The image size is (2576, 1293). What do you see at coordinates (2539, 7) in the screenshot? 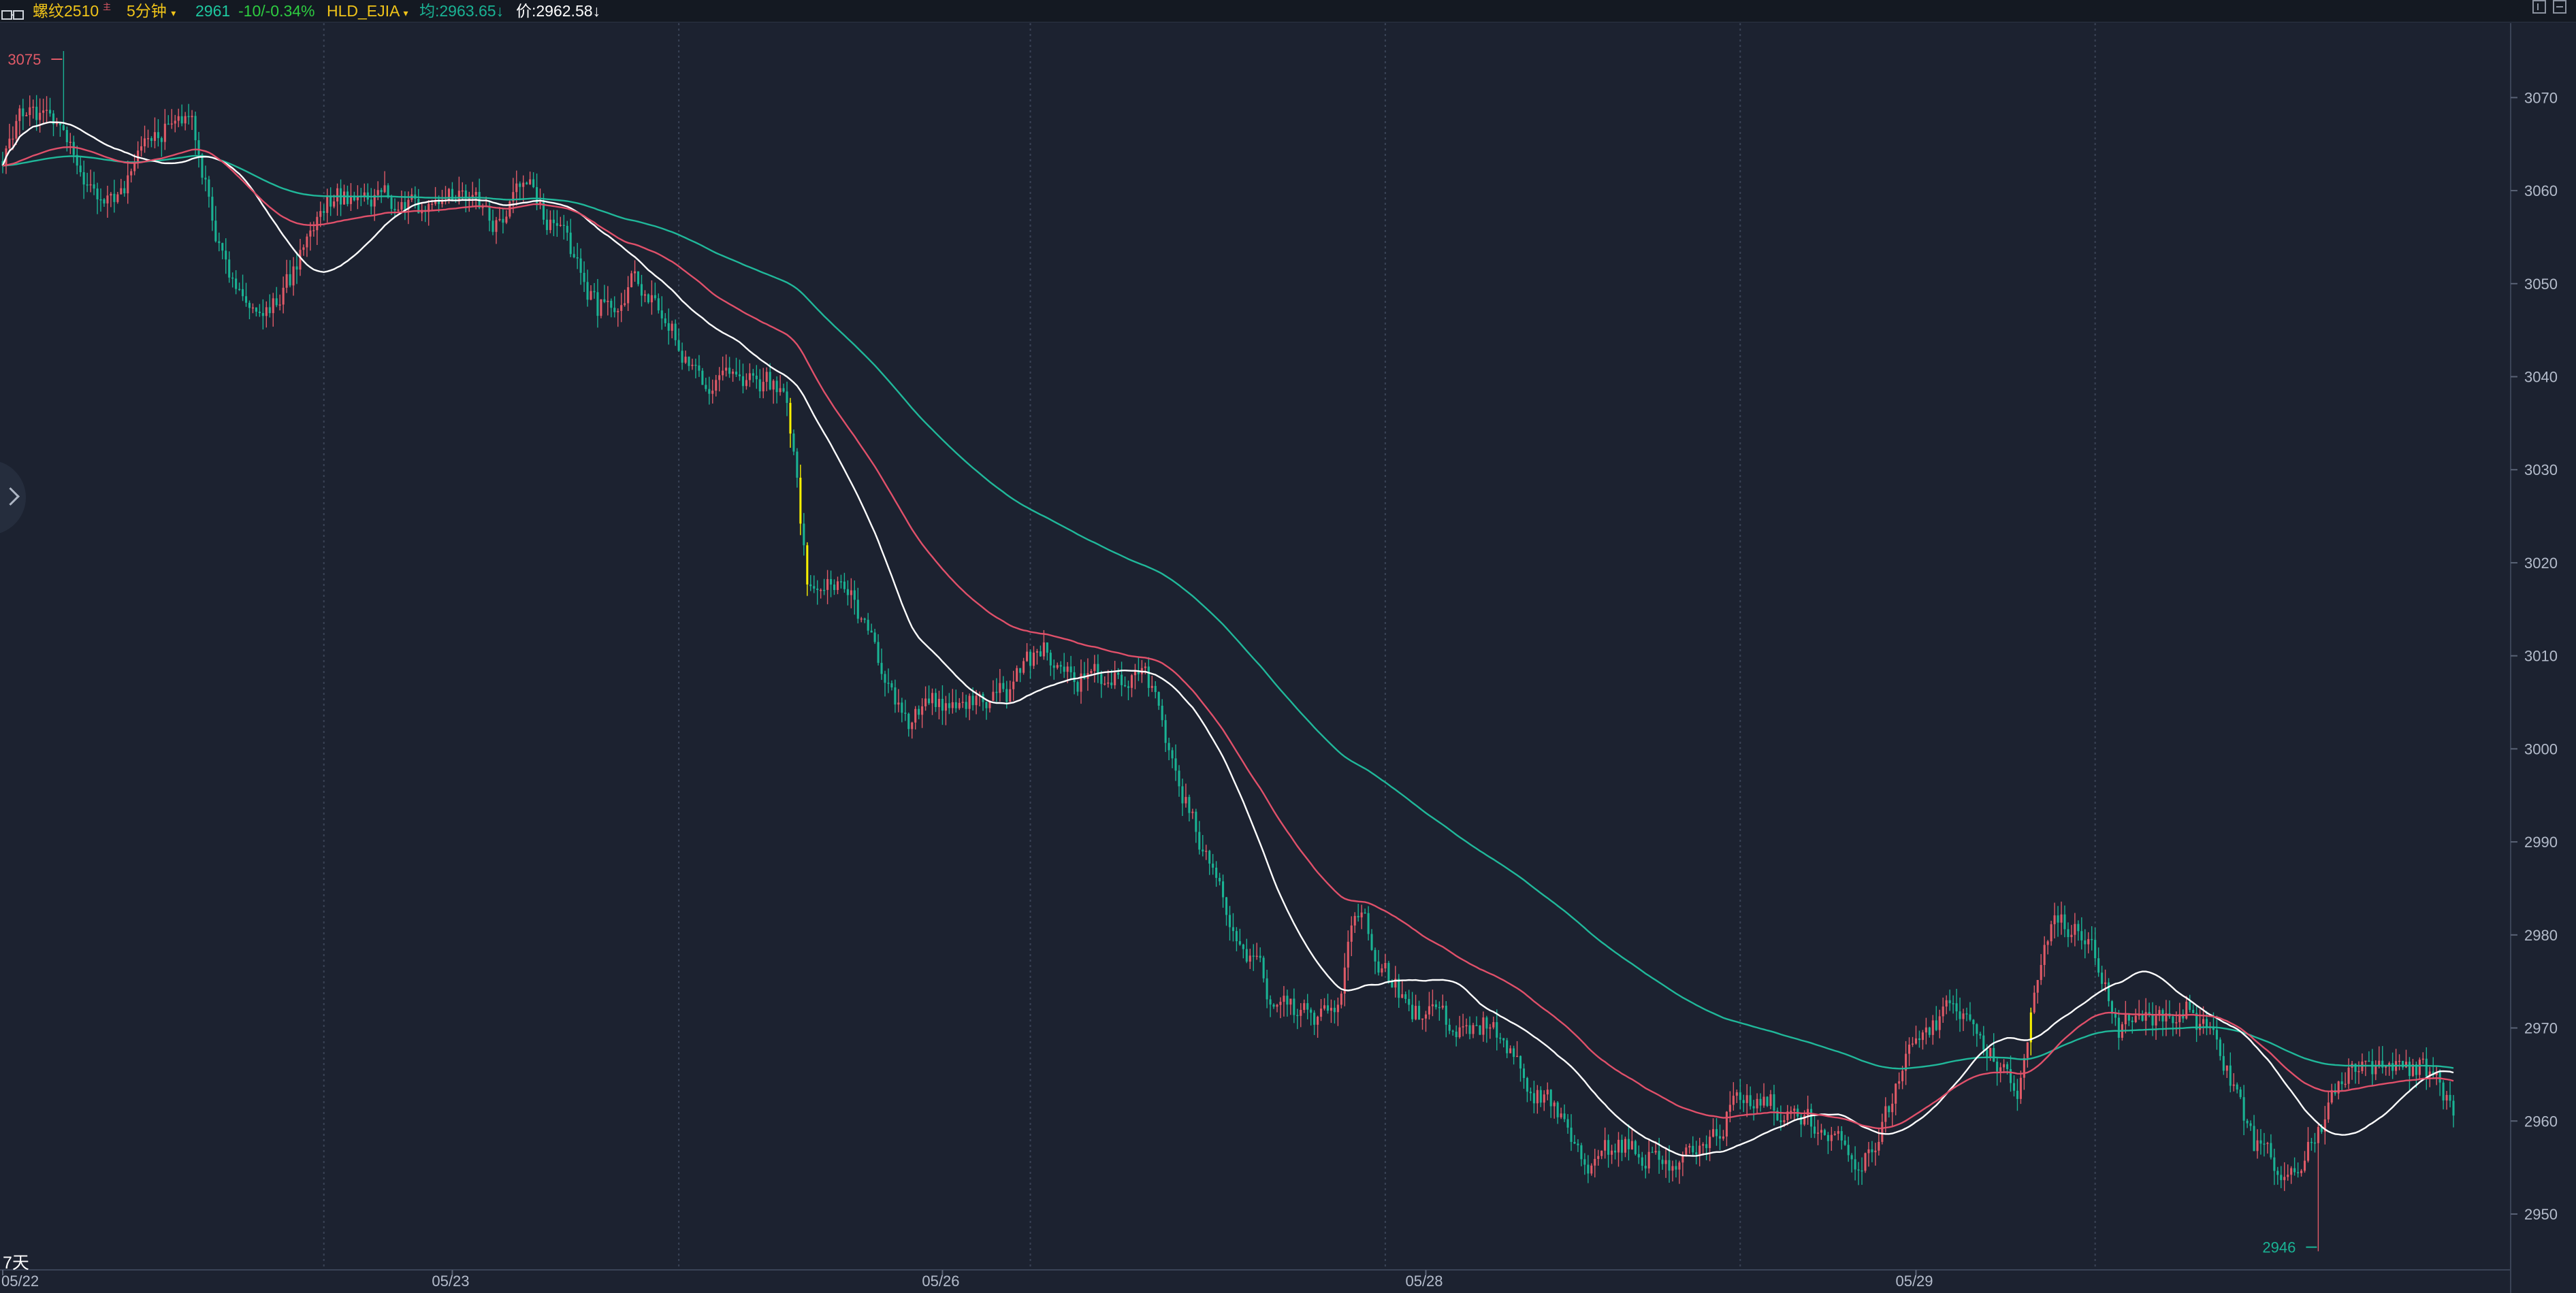
I see `layout-toggle-button` at bounding box center [2539, 7].